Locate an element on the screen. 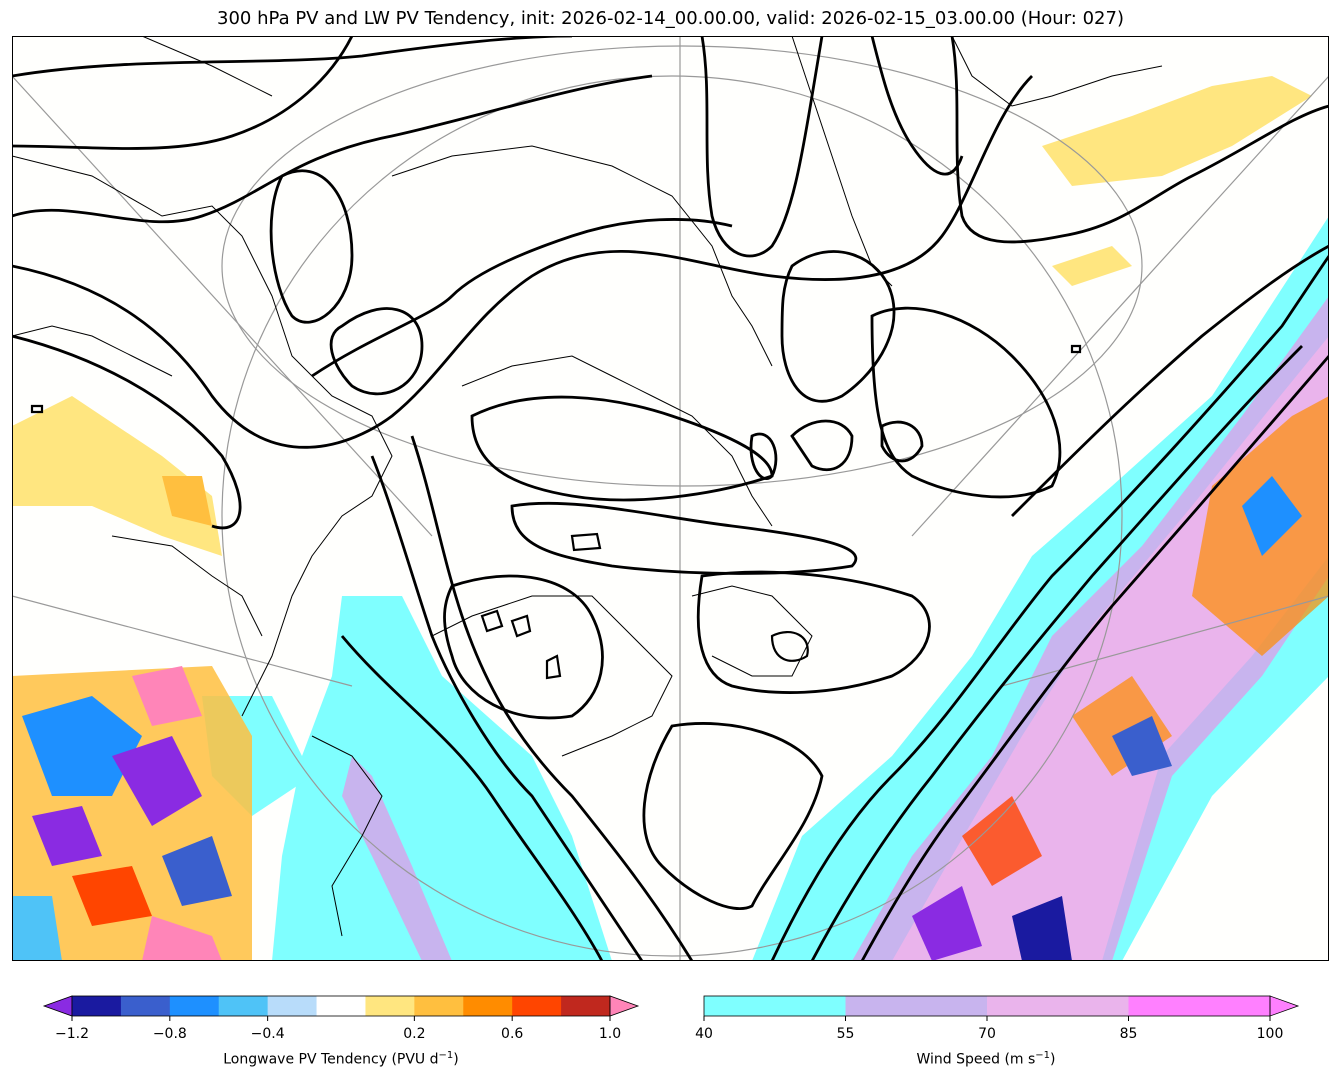 The width and height of the screenshot is (1341, 1084). tendency-tick-label: −1.2 is located at coordinates (72, 1034).